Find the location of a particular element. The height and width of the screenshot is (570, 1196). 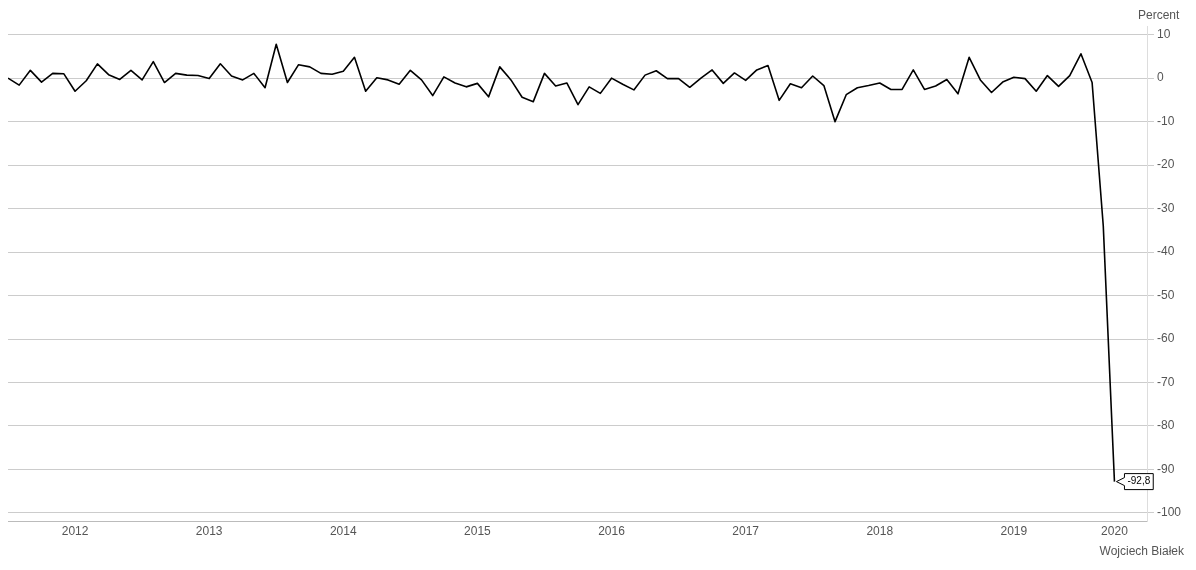

x-tick-label: 2019 is located at coordinates (1014, 531).